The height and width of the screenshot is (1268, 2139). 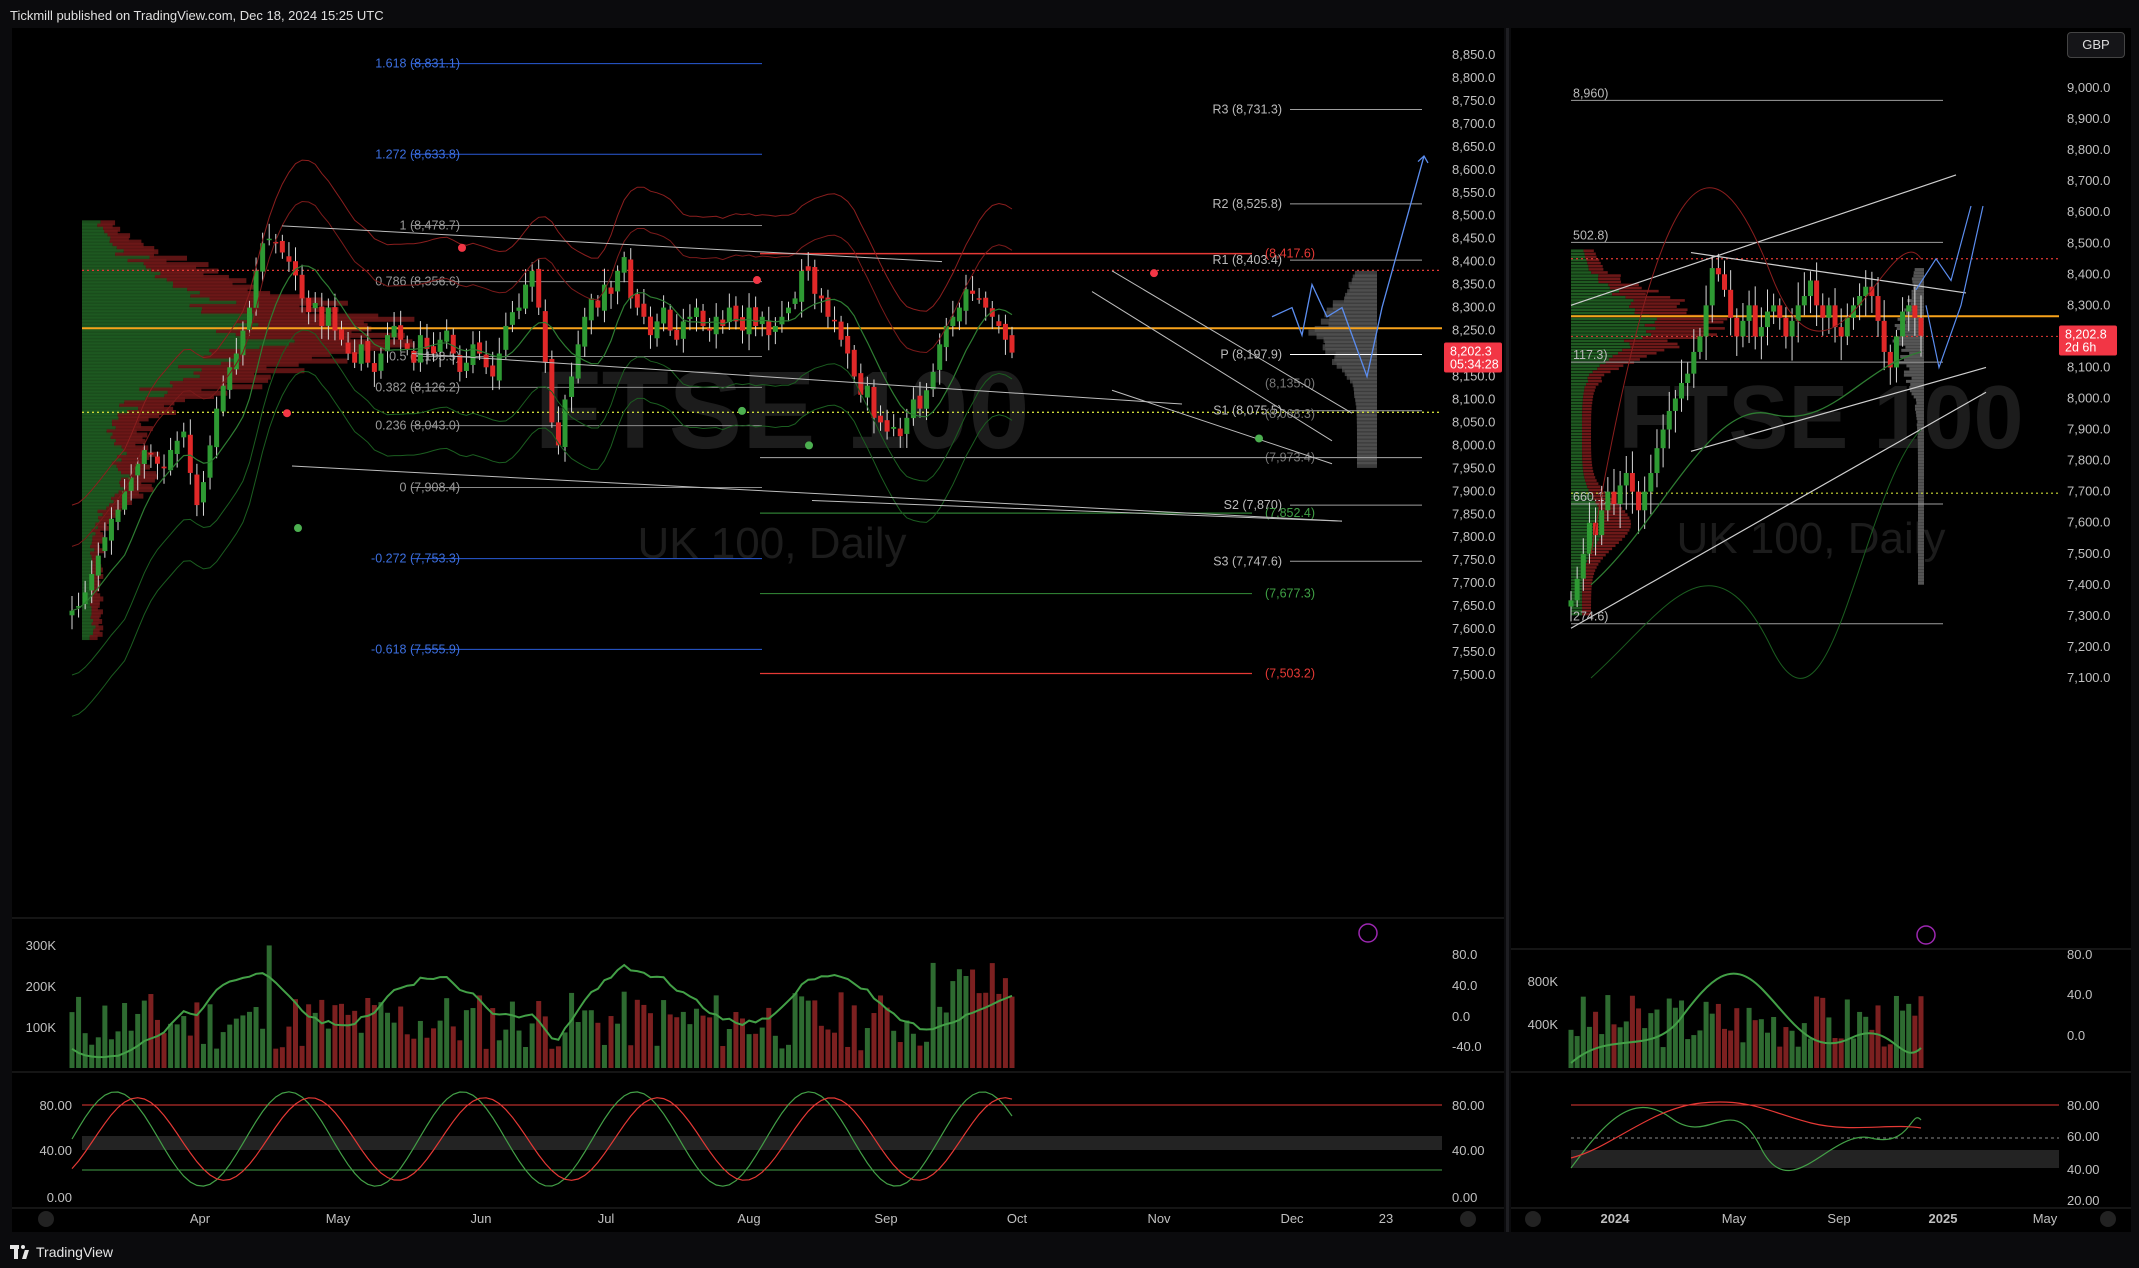 What do you see at coordinates (1473, 215) in the screenshot?
I see `price-axis-tick: 8,500.0` at bounding box center [1473, 215].